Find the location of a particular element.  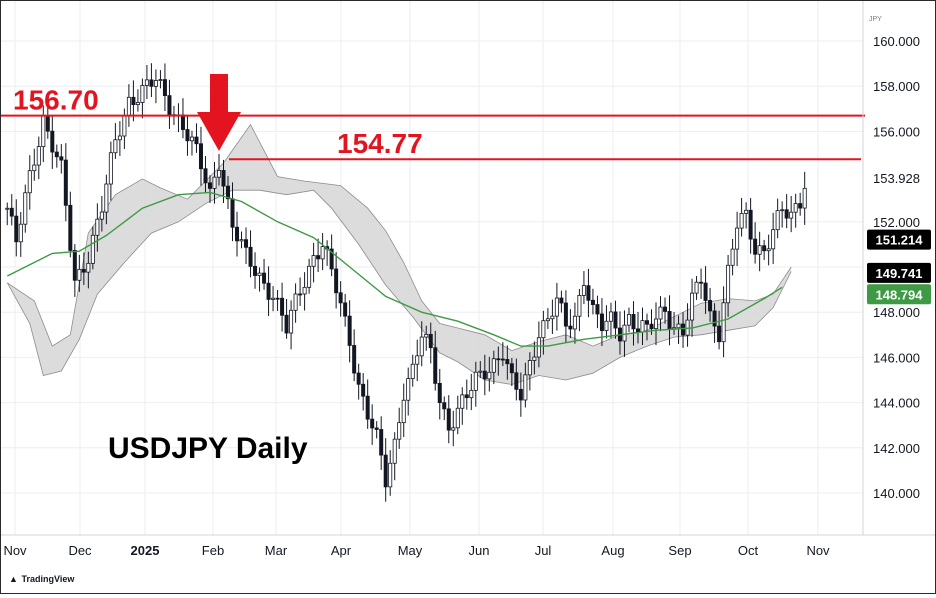

price-tag-bg is located at coordinates (899, 239).